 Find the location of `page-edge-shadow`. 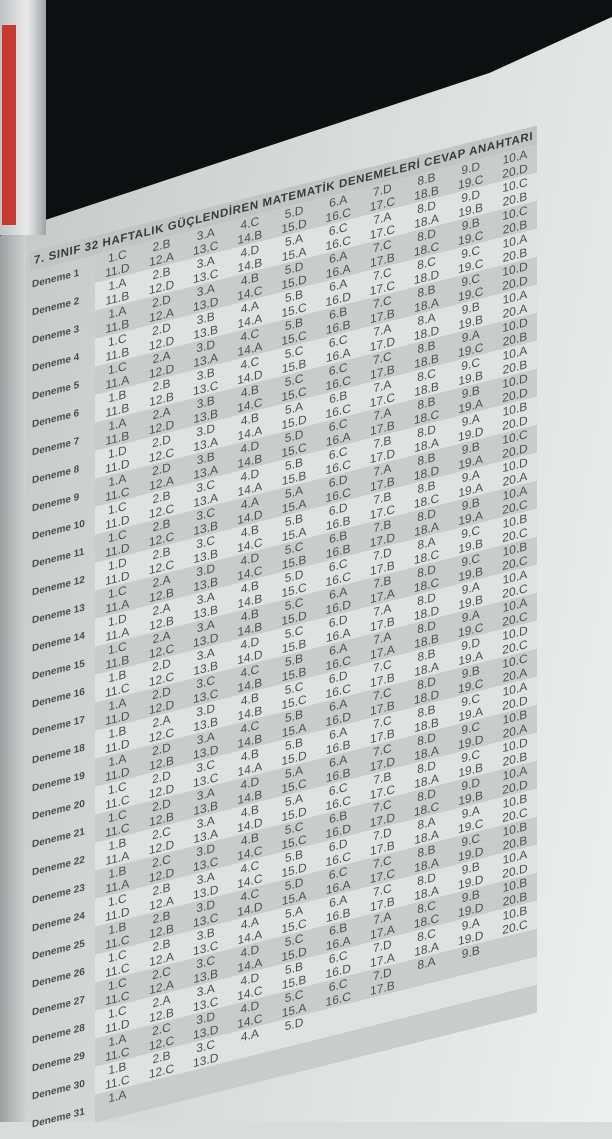

page-edge-shadow is located at coordinates (13, 676).